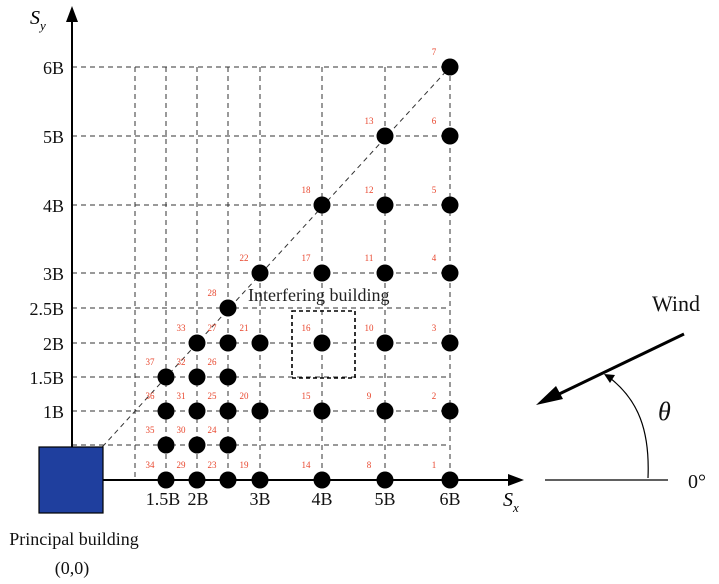 The image size is (719, 584). What do you see at coordinates (549, 395) in the screenshot?
I see `wind-arrow-head` at bounding box center [549, 395].